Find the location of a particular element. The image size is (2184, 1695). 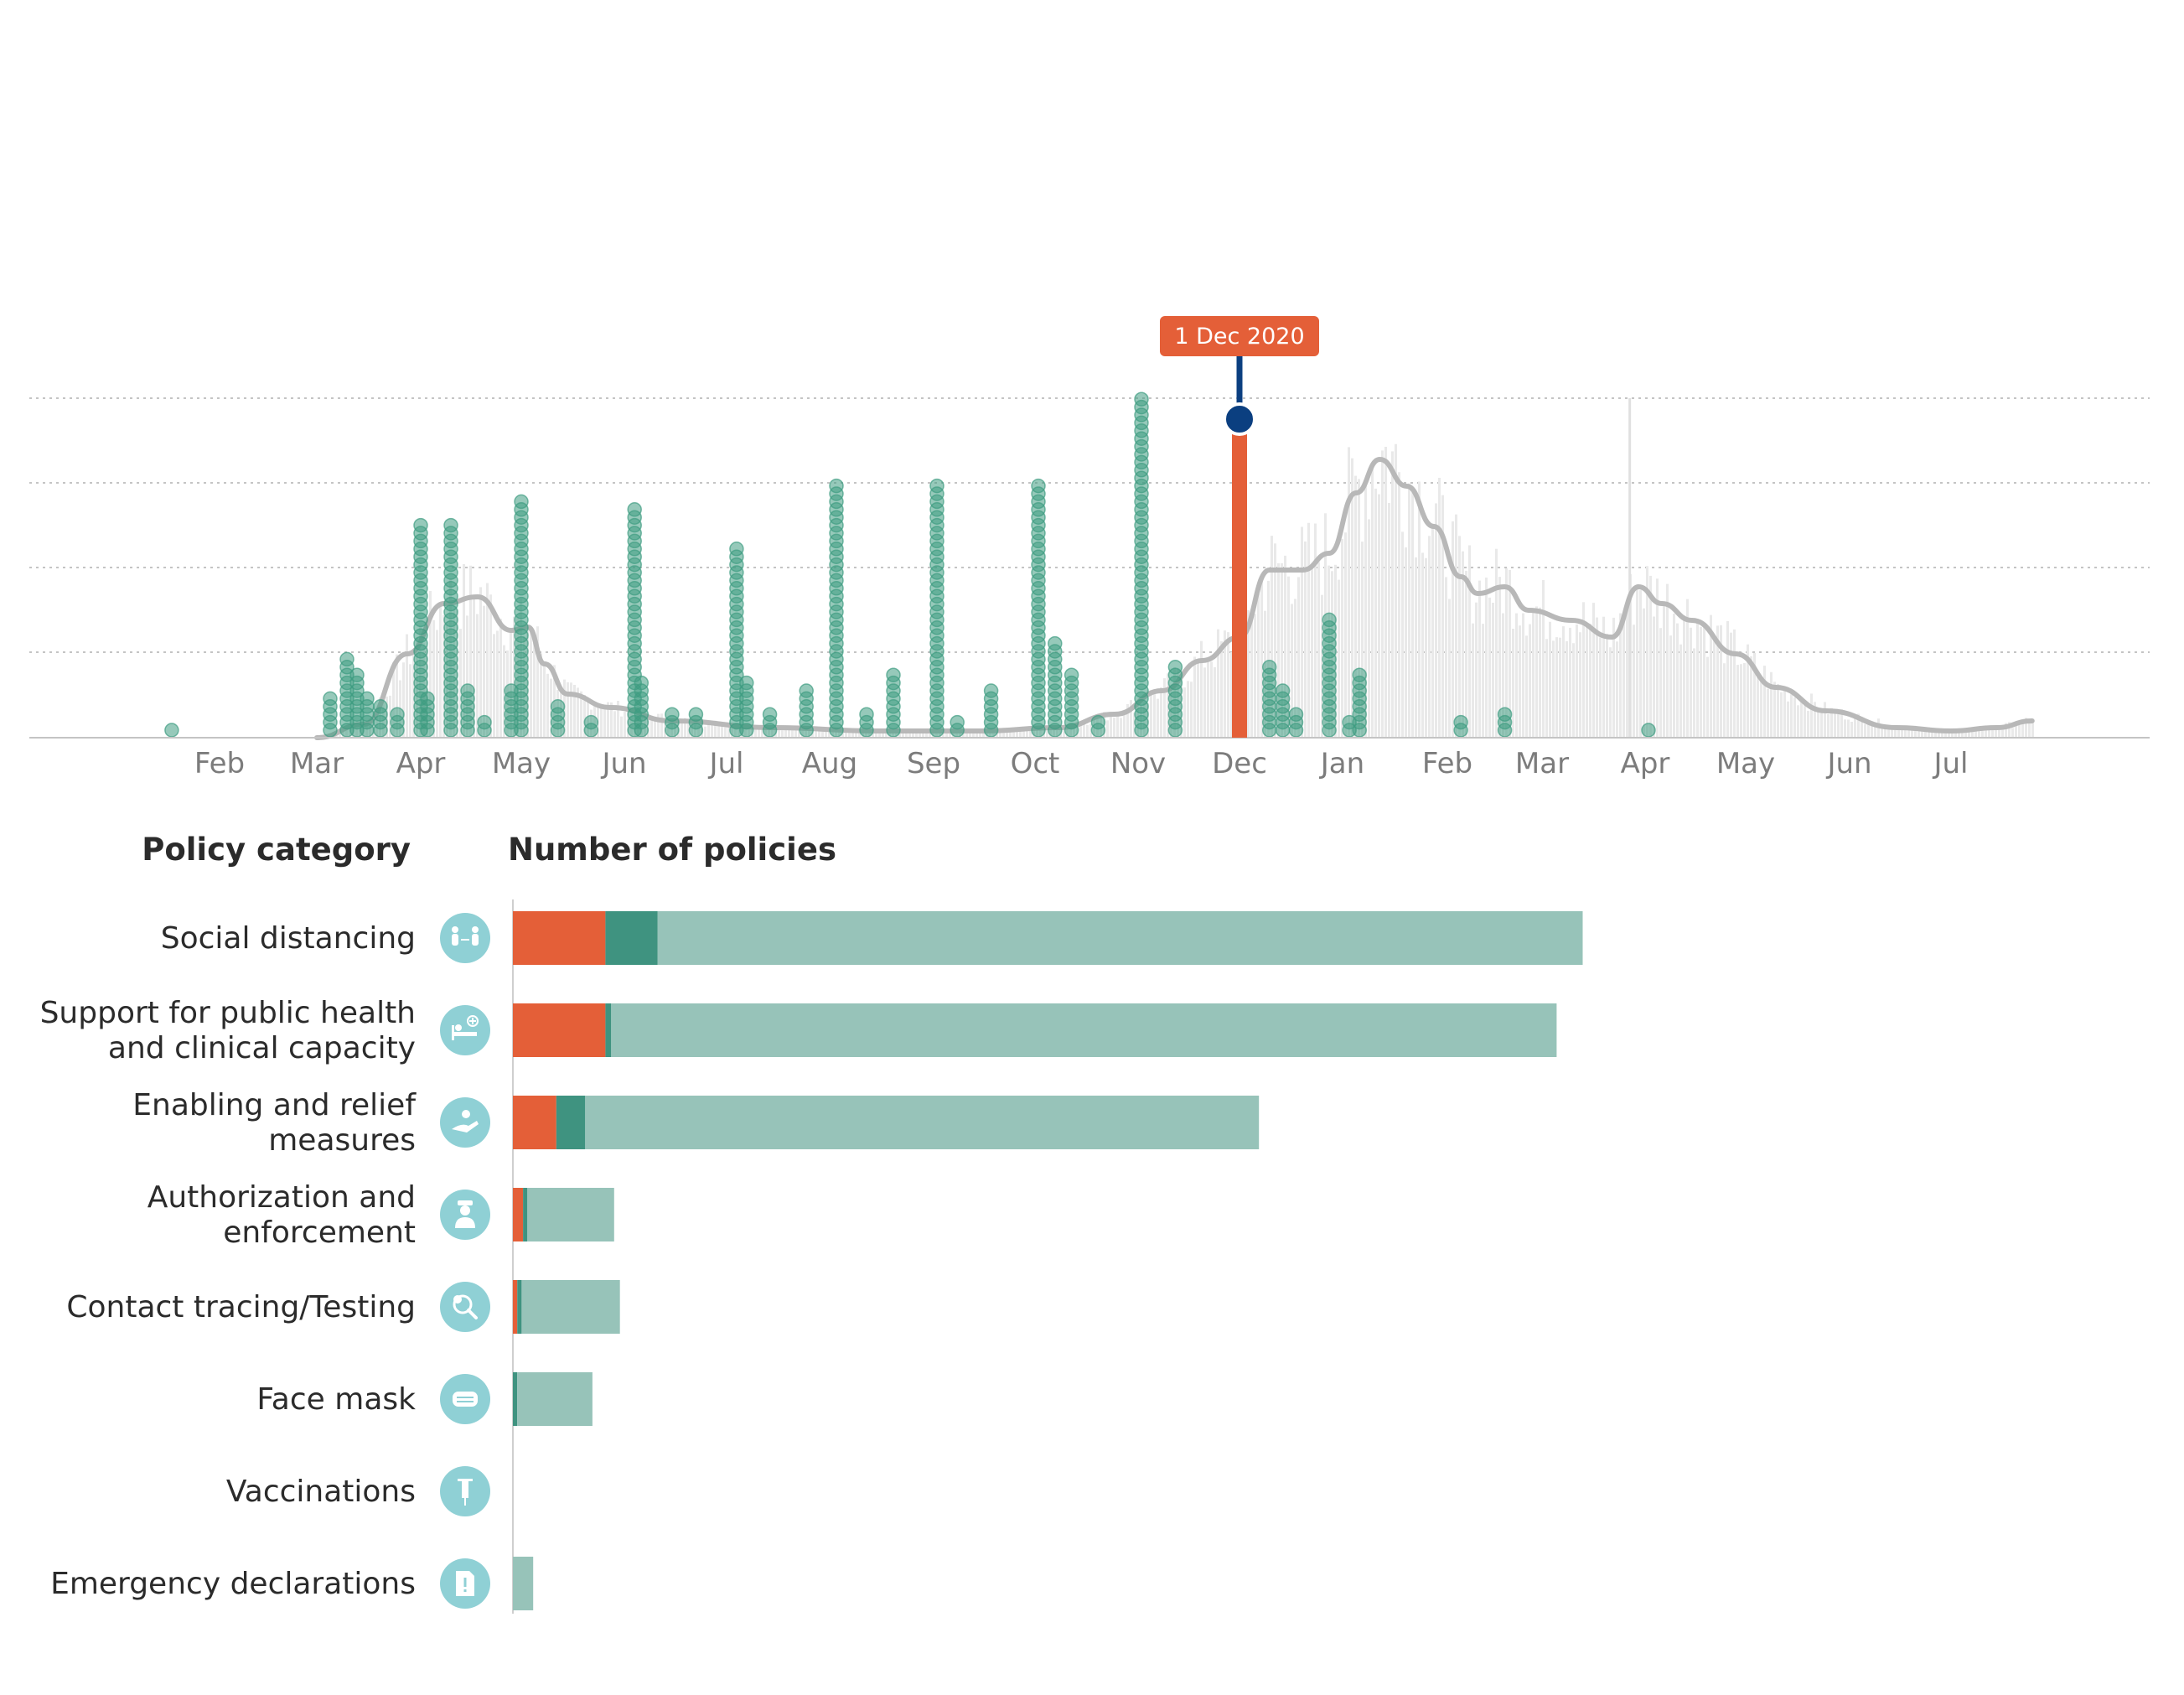

category-row: Authorization and enforcement is located at coordinates (380, 1215).